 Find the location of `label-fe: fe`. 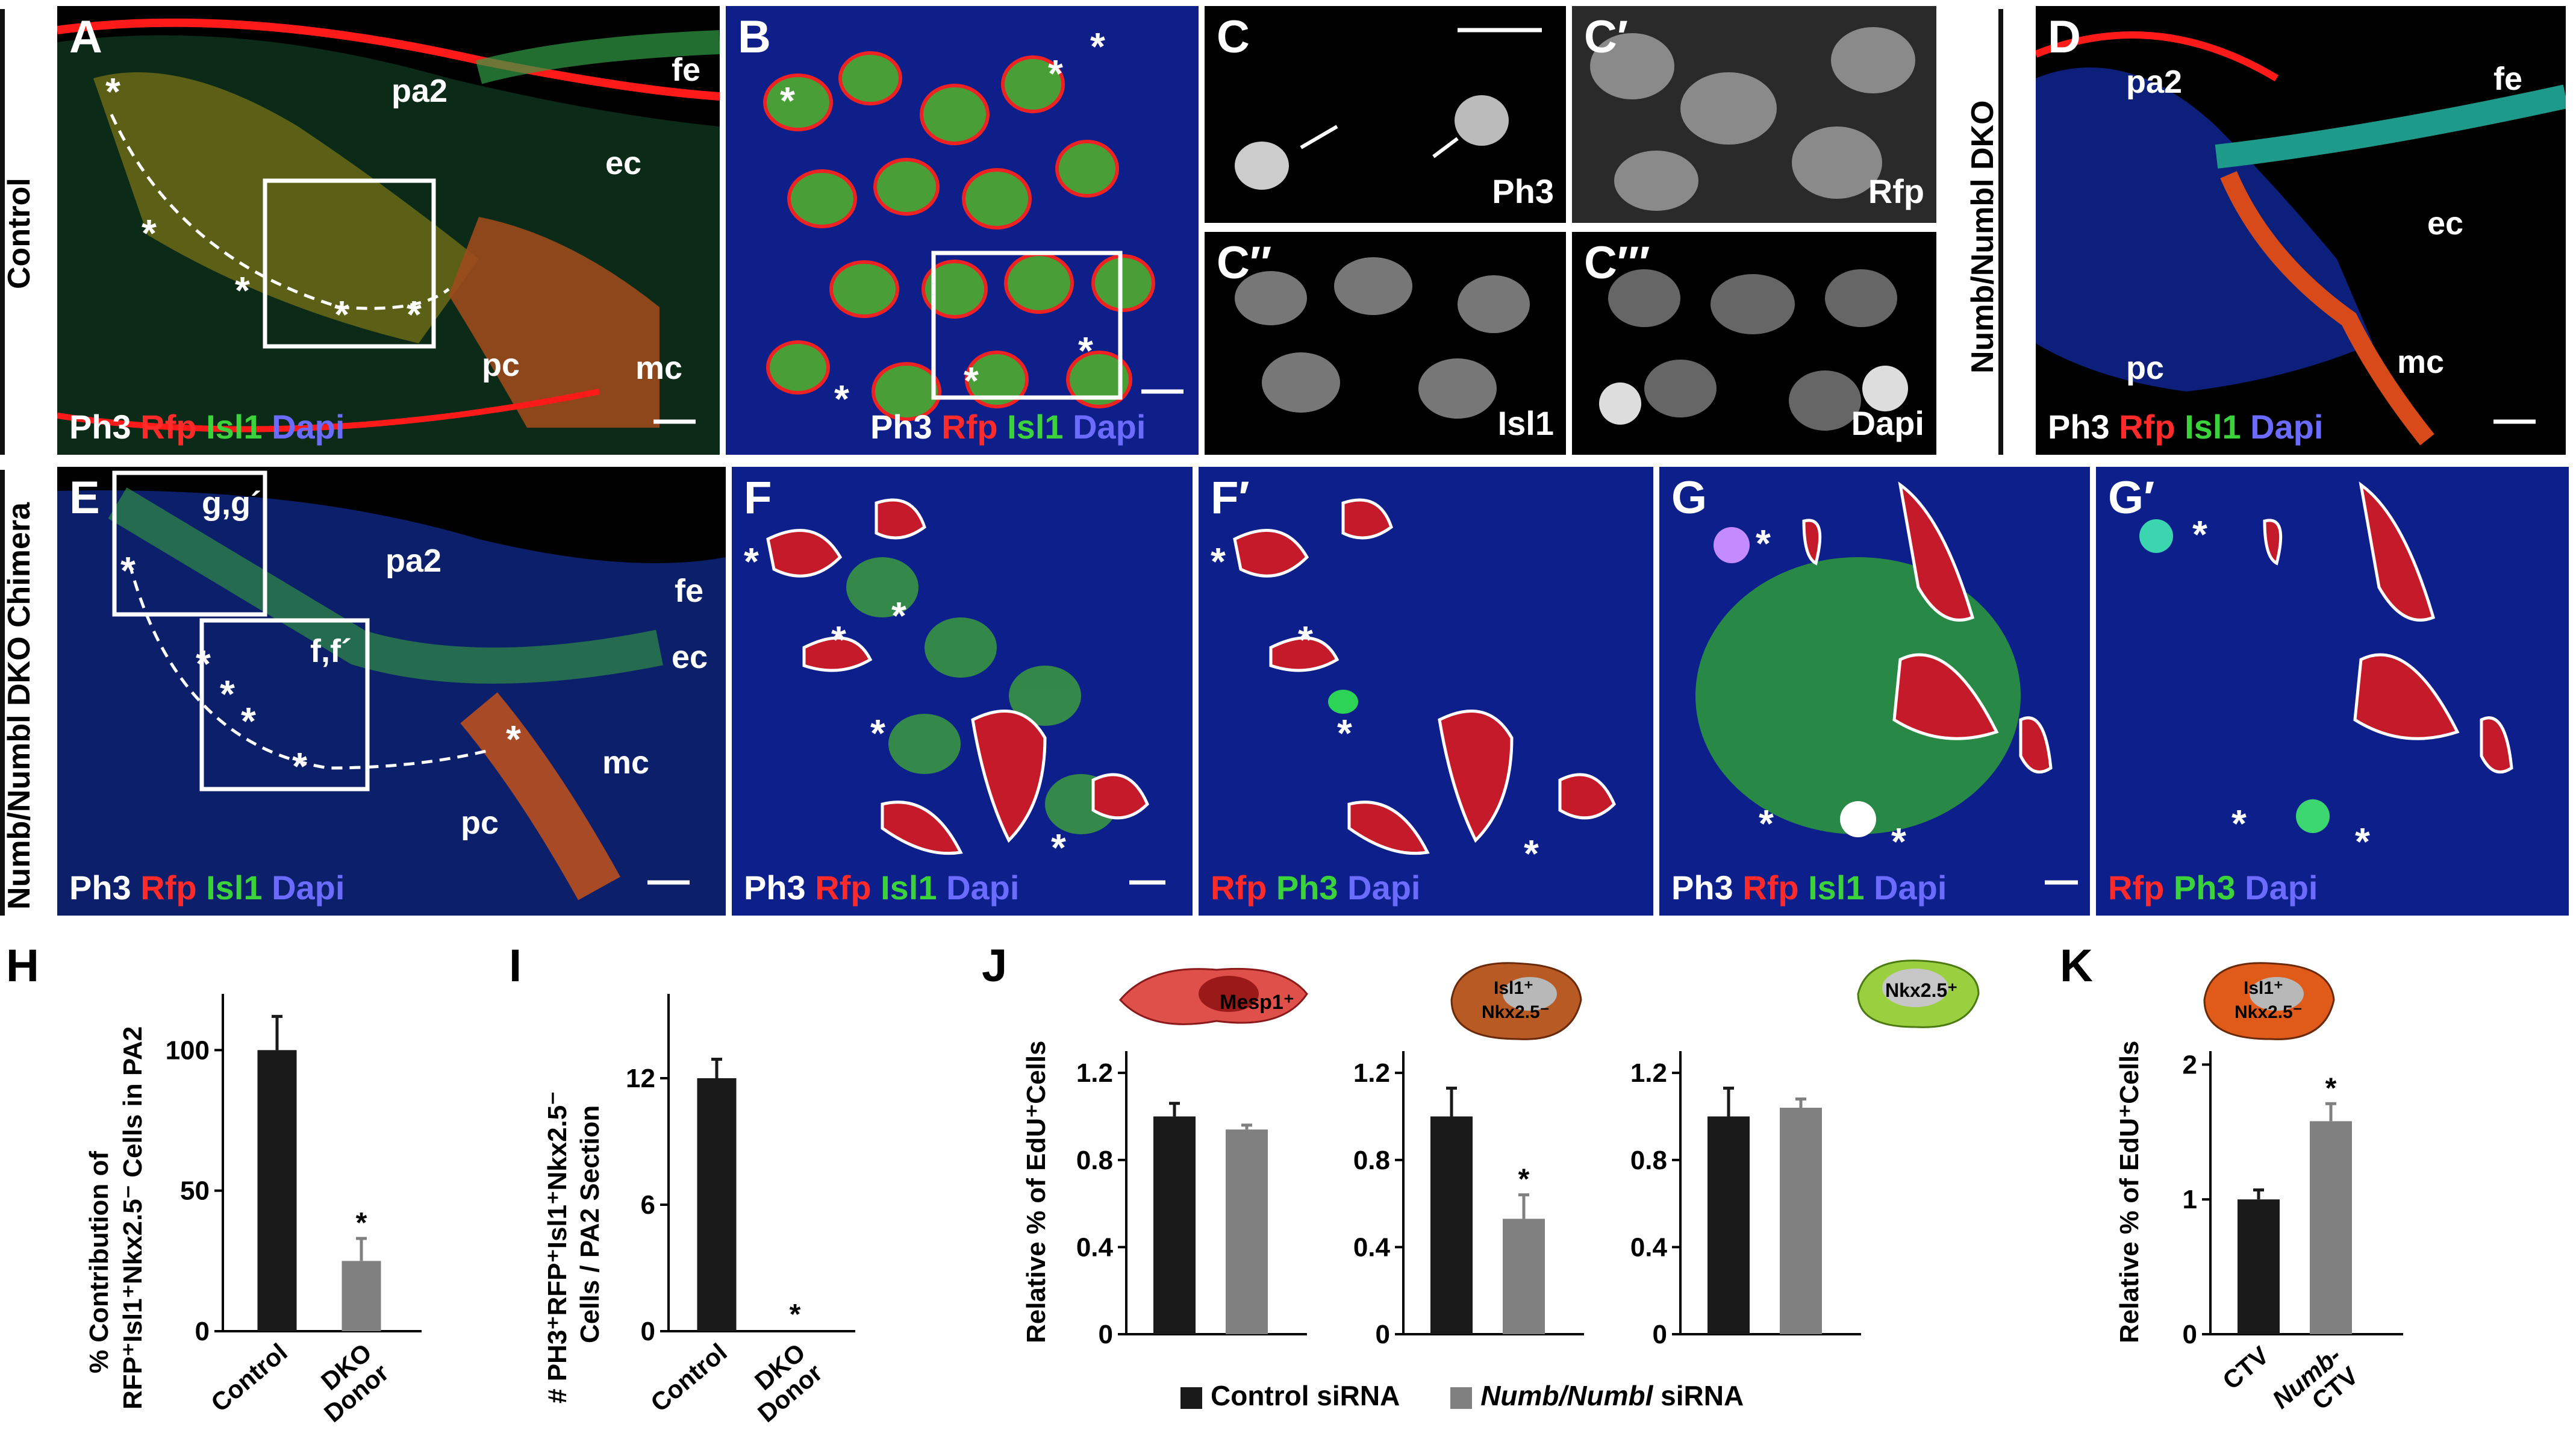

label-fe: fe is located at coordinates (689, 591).